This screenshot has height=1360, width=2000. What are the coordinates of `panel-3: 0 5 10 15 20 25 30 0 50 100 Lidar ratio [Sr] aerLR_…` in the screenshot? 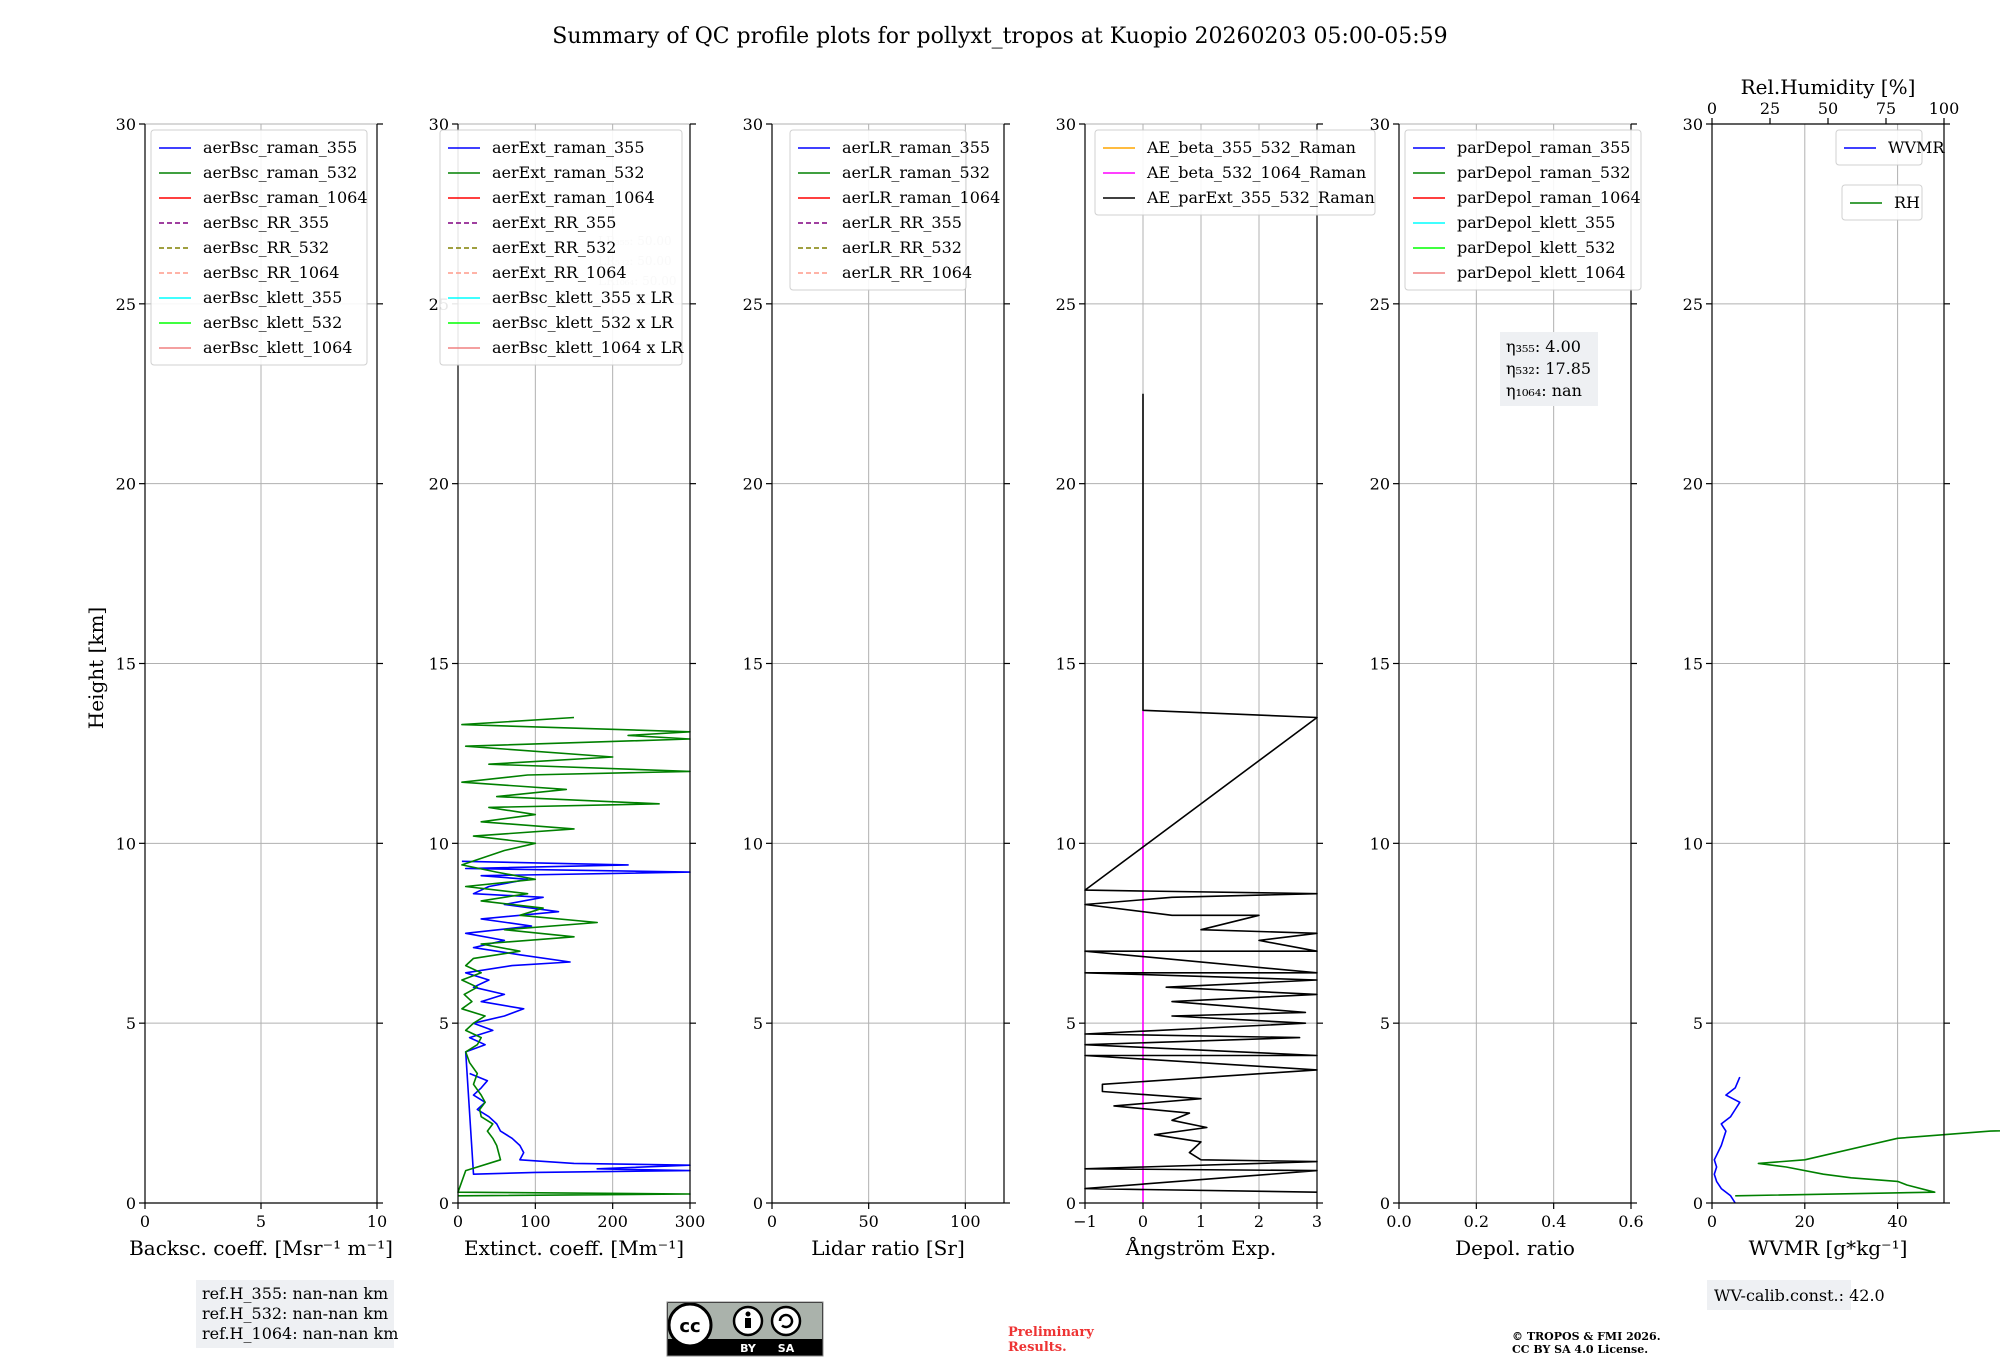 It's located at (876, 687).